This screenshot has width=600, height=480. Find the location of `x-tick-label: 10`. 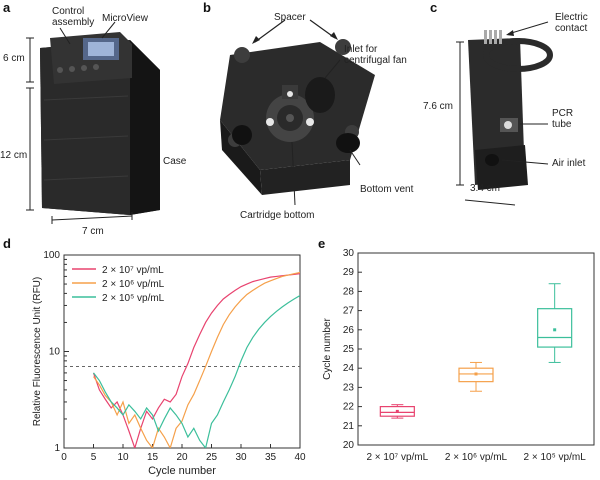

x-tick-label: 10 is located at coordinates (123, 457).